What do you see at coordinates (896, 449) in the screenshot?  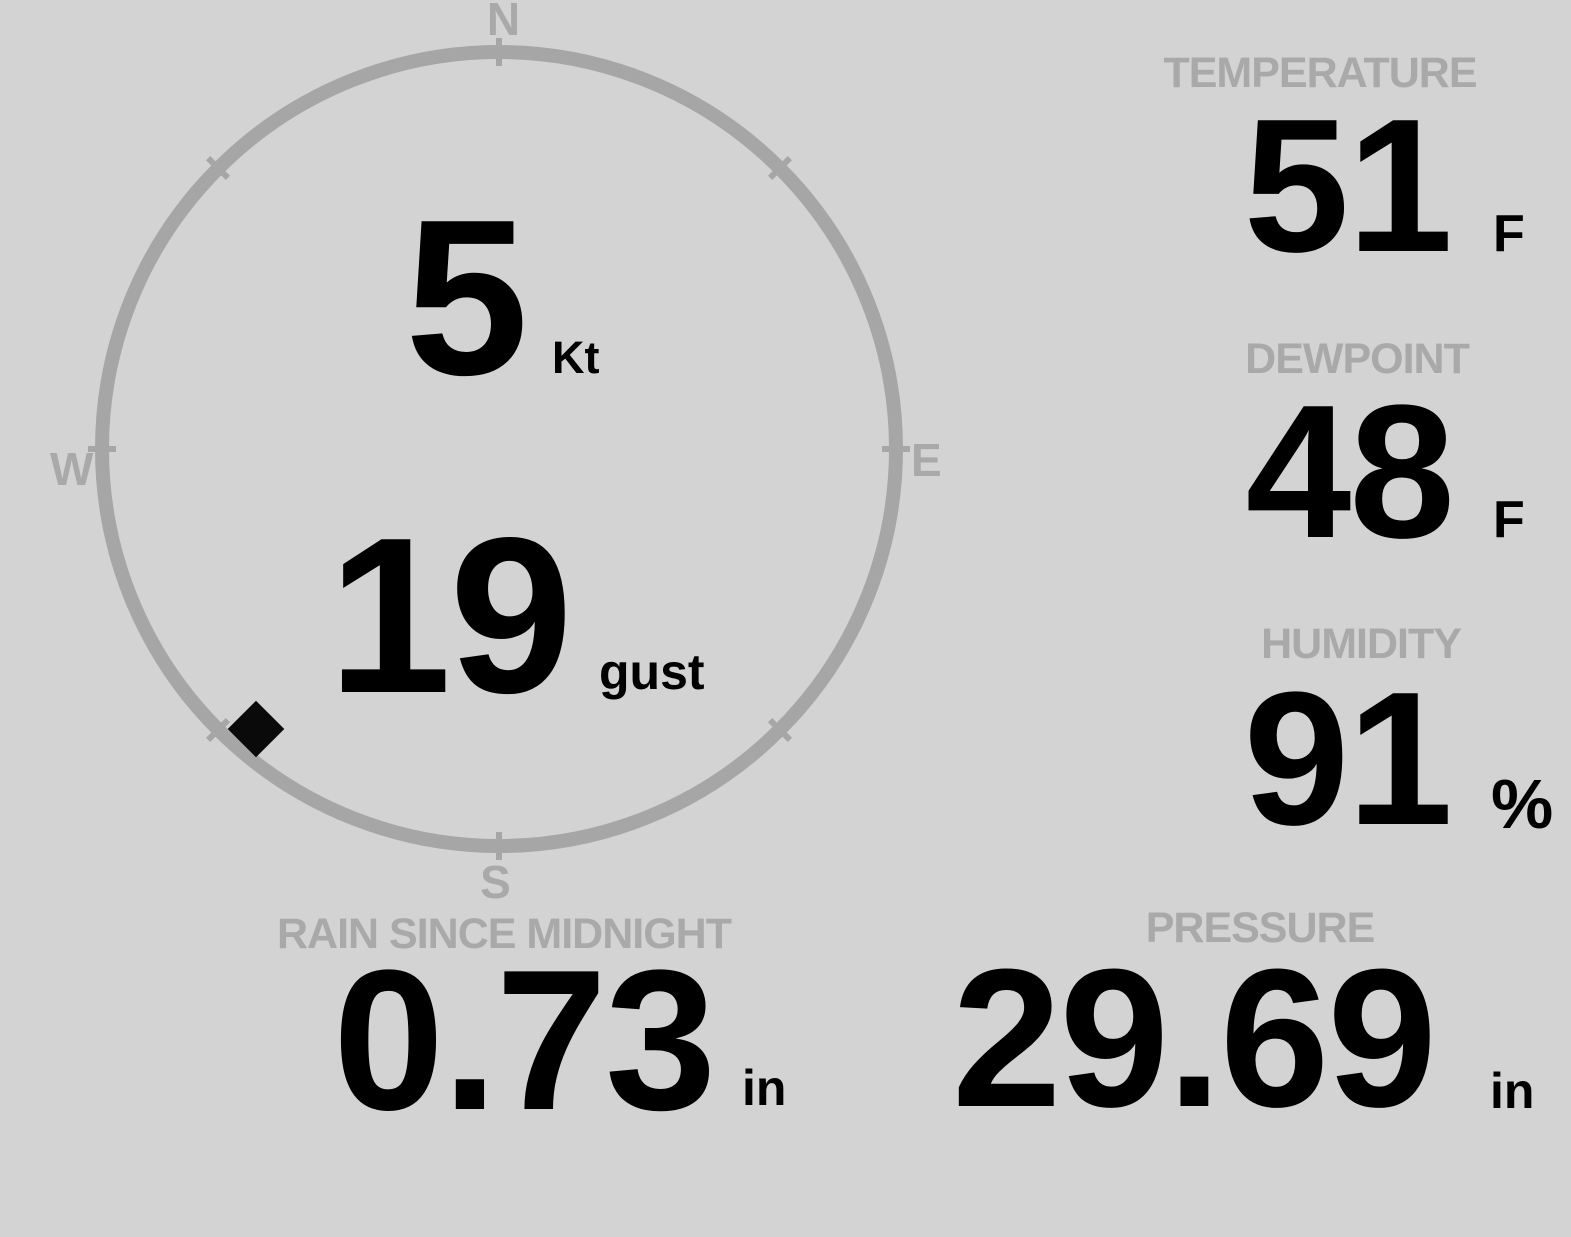 I see `compass-tick-e` at bounding box center [896, 449].